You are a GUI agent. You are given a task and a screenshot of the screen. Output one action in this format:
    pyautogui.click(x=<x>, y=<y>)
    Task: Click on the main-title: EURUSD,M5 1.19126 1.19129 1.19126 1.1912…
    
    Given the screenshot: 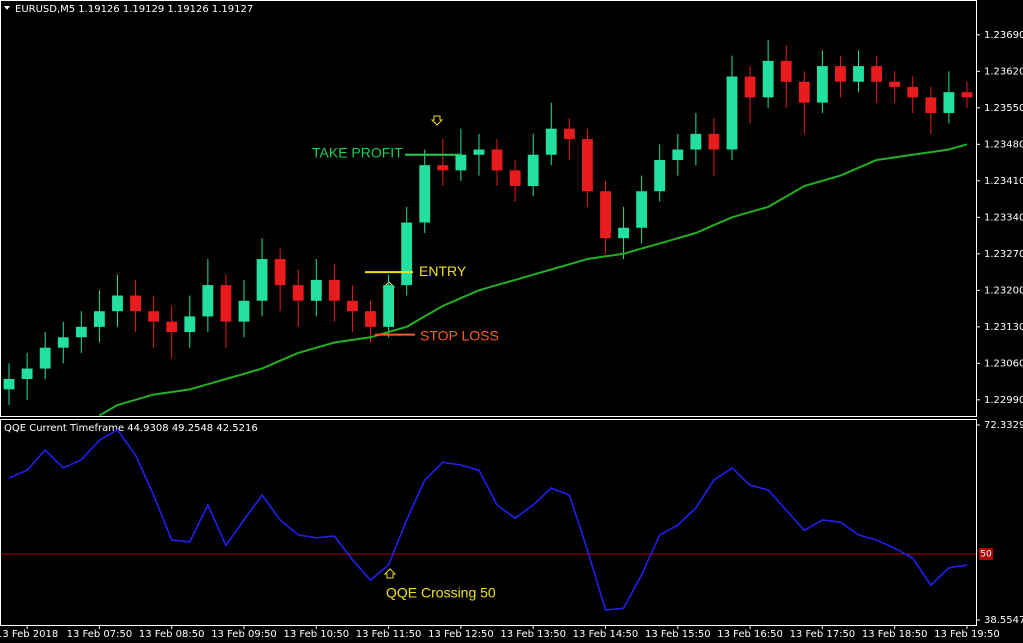 What is the action you would take?
    pyautogui.click(x=134, y=9)
    